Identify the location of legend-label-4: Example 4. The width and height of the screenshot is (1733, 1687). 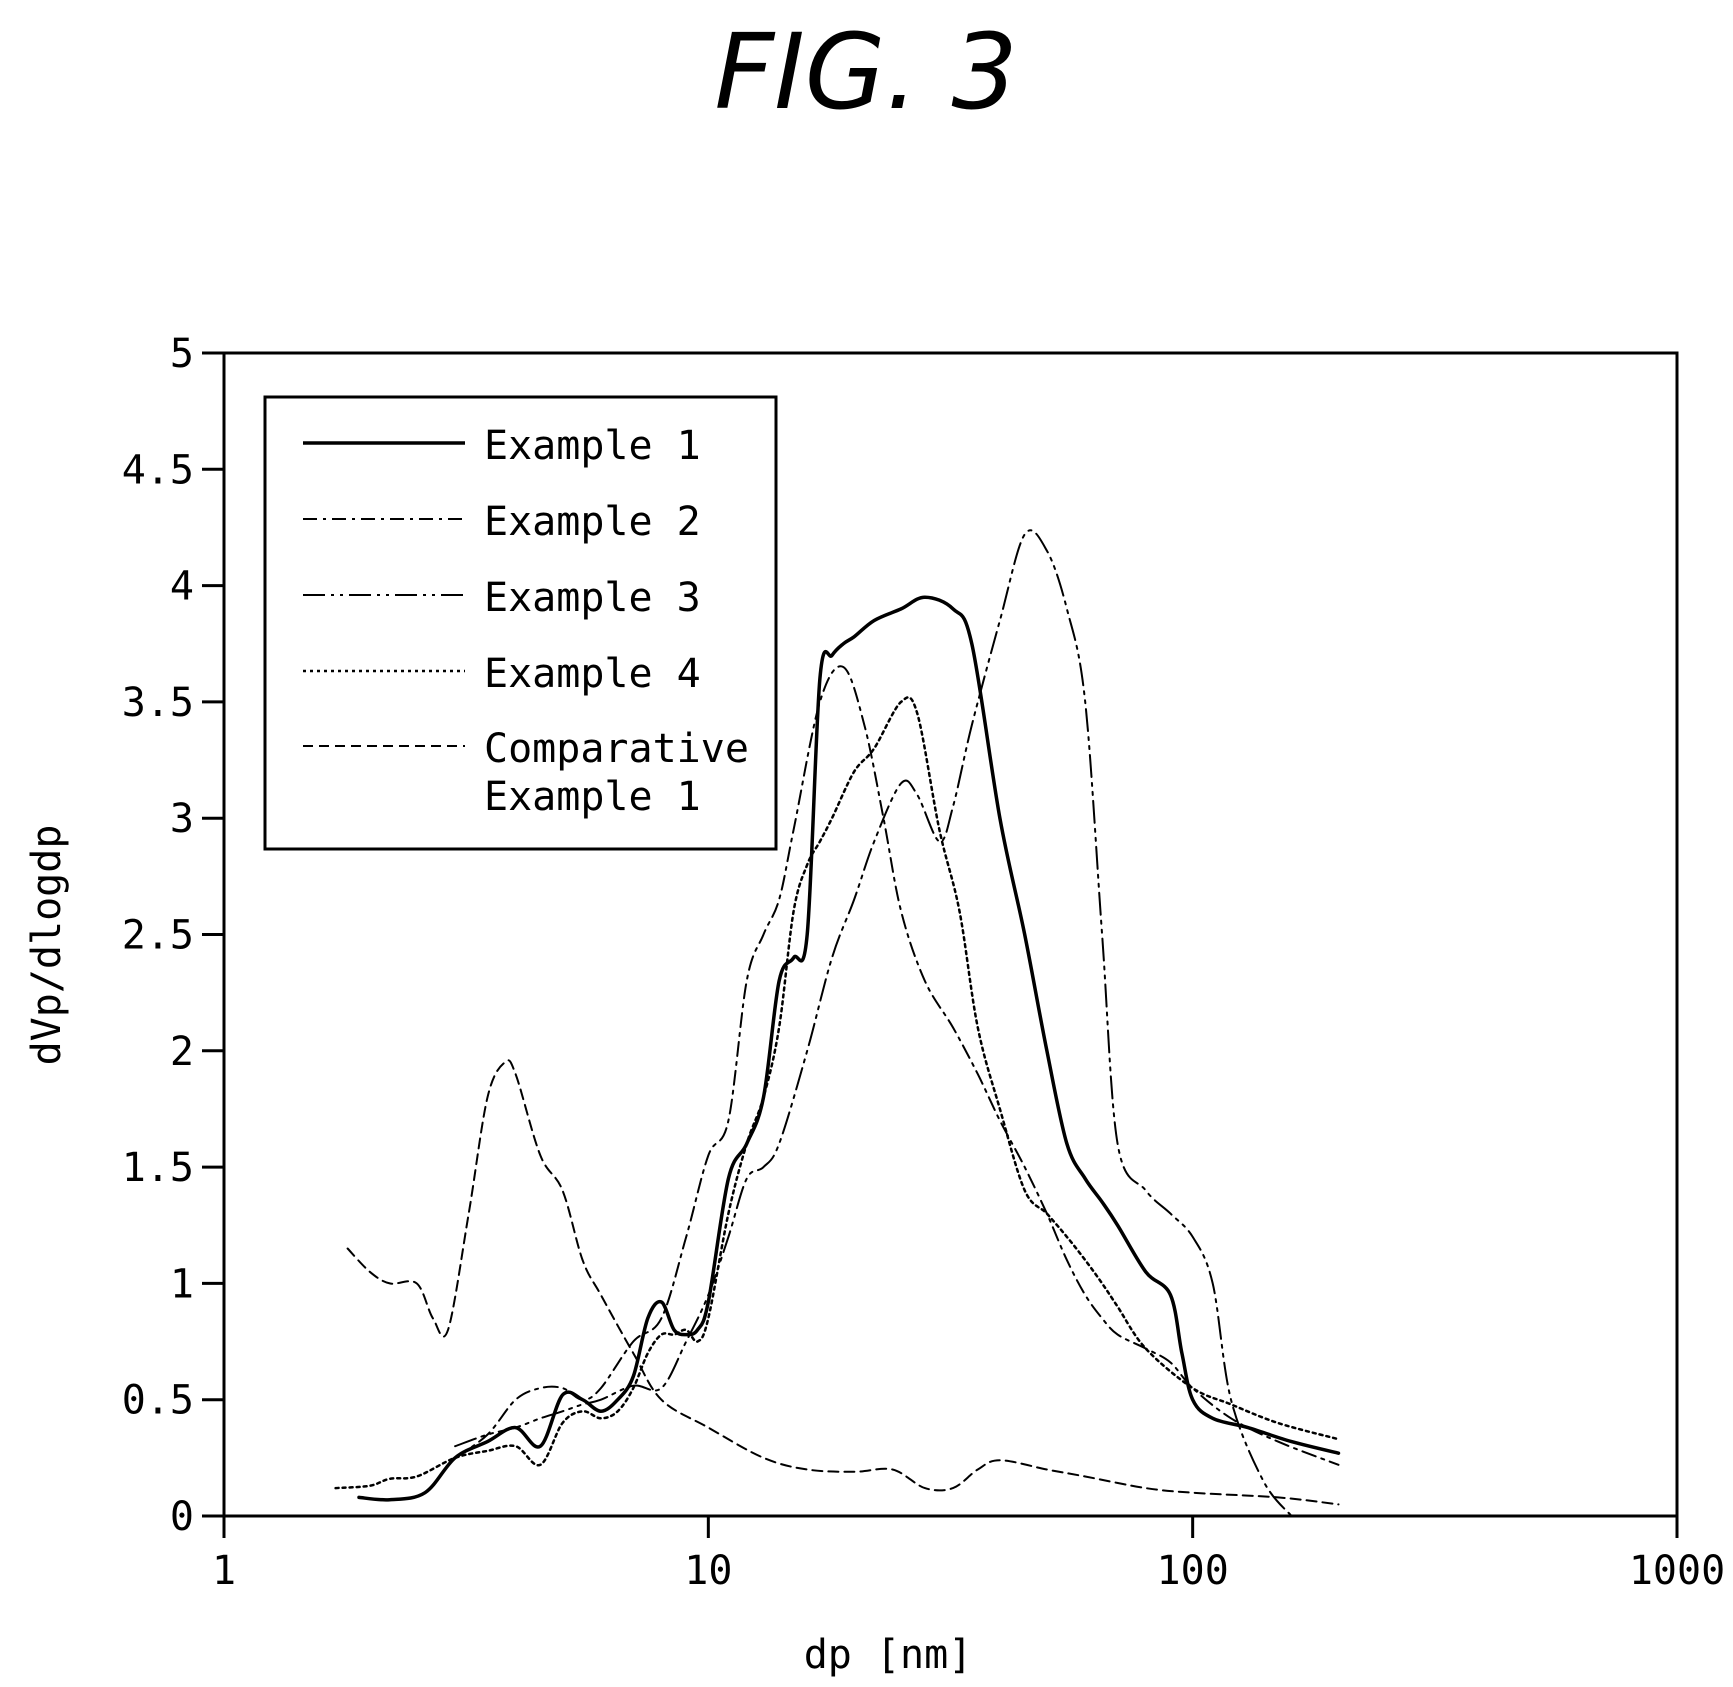
(592, 674).